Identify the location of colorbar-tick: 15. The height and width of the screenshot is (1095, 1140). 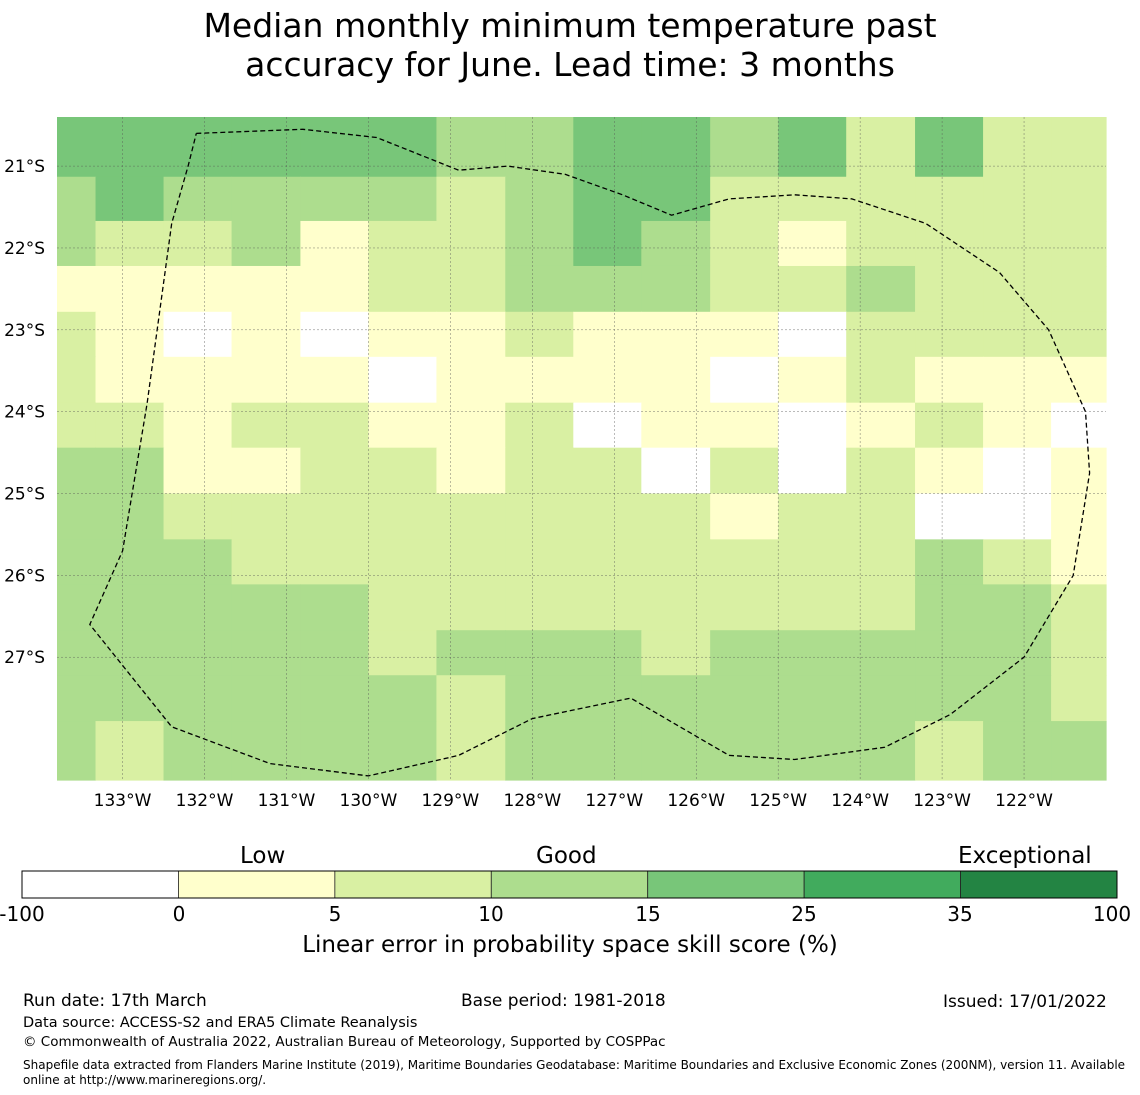
(648, 914).